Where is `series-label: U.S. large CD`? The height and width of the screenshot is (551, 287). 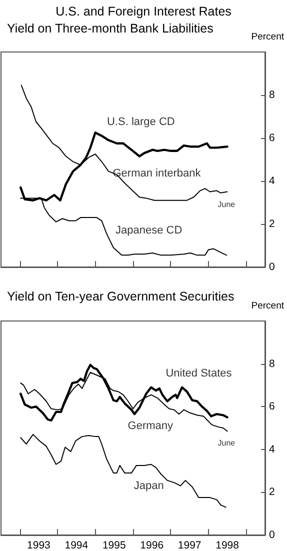 series-label: U.S. large CD is located at coordinates (140, 122).